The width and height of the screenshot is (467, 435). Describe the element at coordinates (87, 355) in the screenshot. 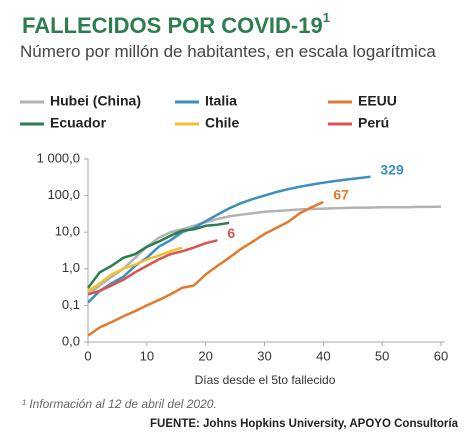

I see `x-tick-label: 0` at that location.